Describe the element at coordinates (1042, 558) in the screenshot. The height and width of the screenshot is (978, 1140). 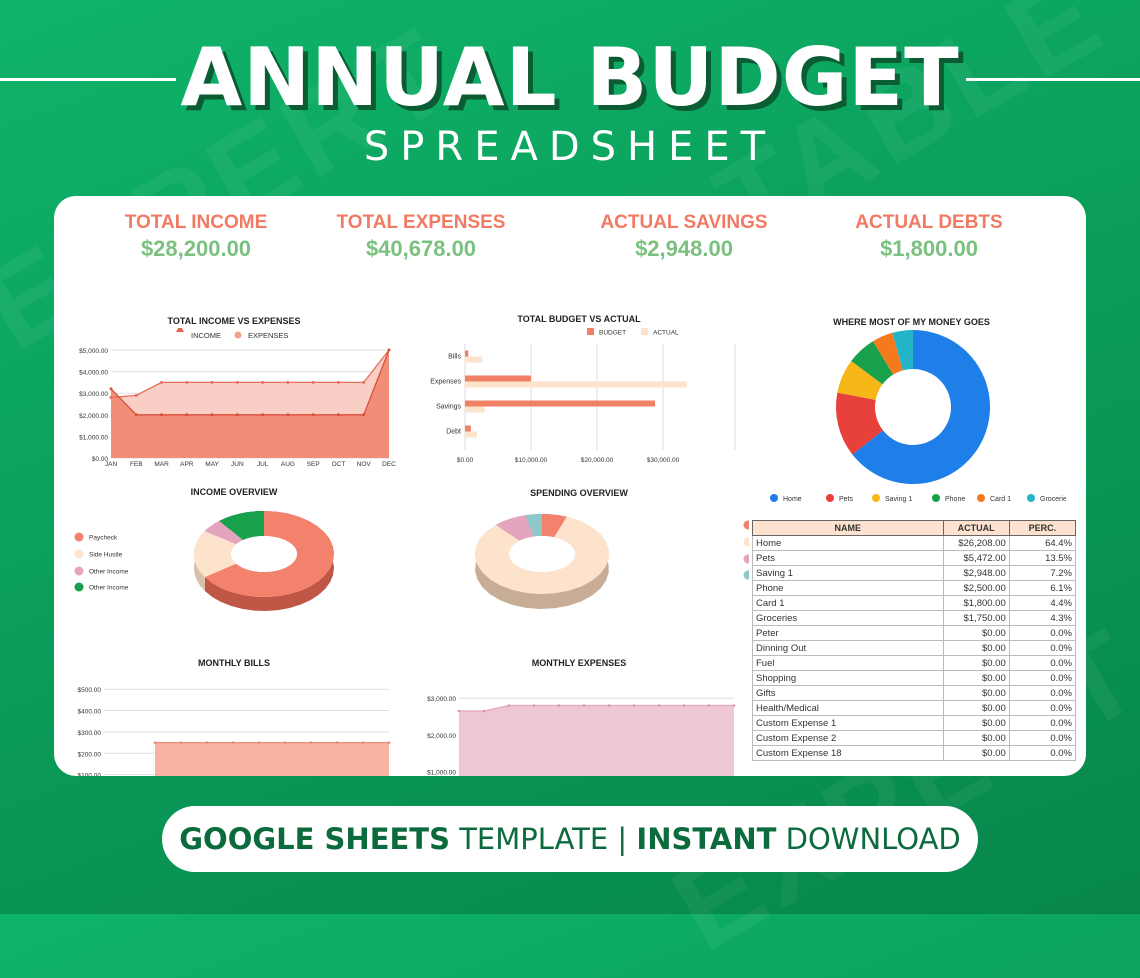
I see `table-cell: 13.5%` at that location.